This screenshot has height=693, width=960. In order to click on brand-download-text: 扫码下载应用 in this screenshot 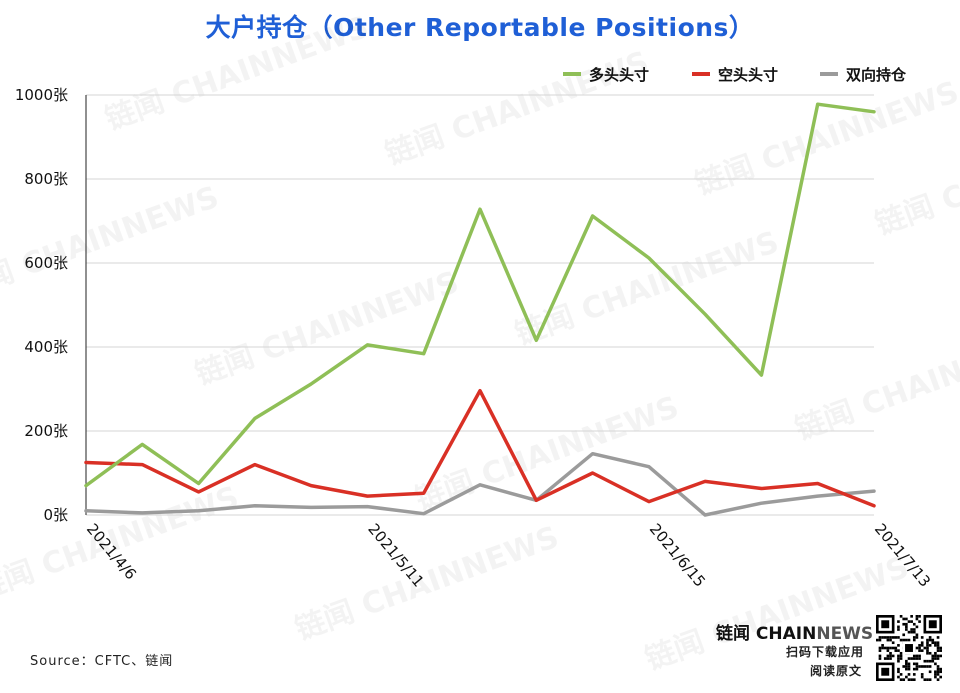, I will do `click(825, 652)`.